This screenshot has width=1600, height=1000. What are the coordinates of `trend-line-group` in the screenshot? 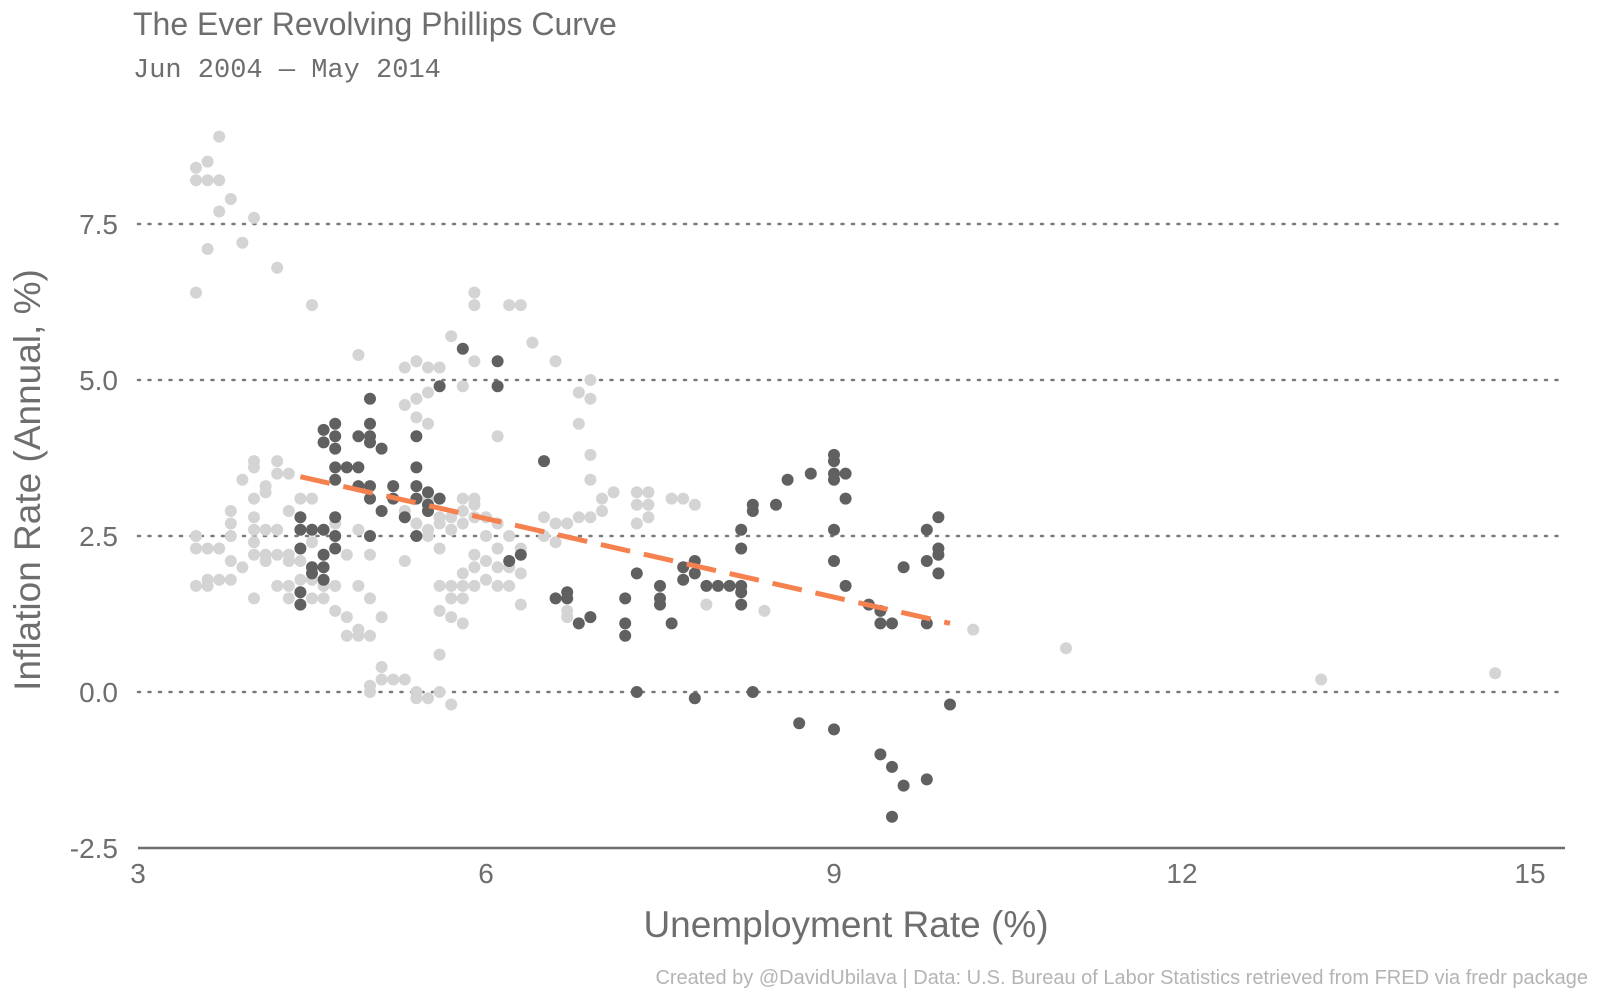 It's located at (625, 550).